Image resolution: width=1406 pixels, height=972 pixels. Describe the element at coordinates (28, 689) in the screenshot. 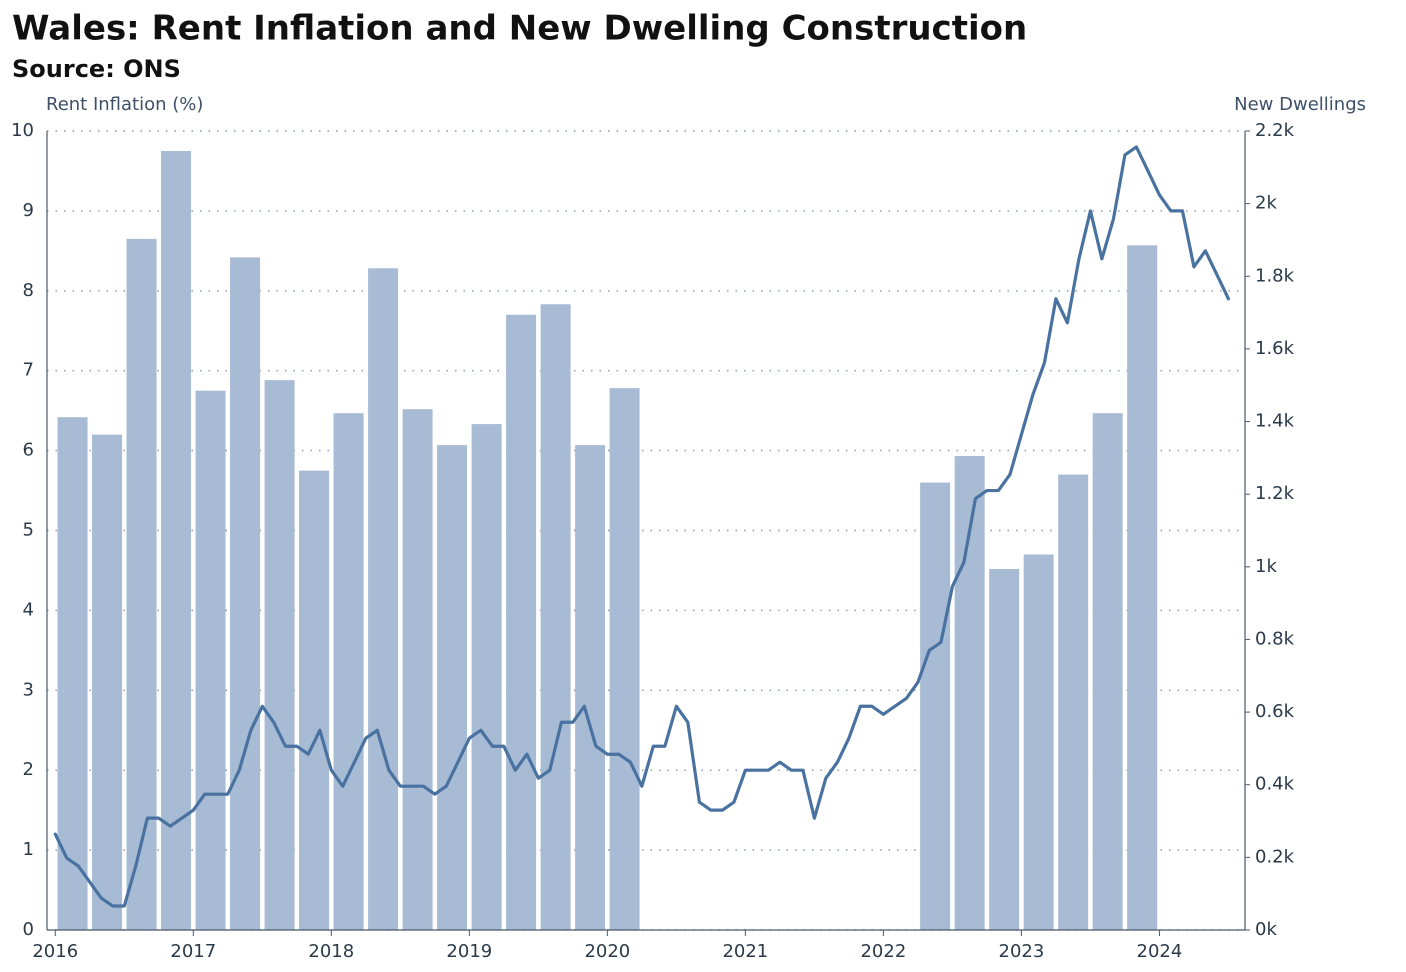

I see `y-tick-label: 3` at that location.